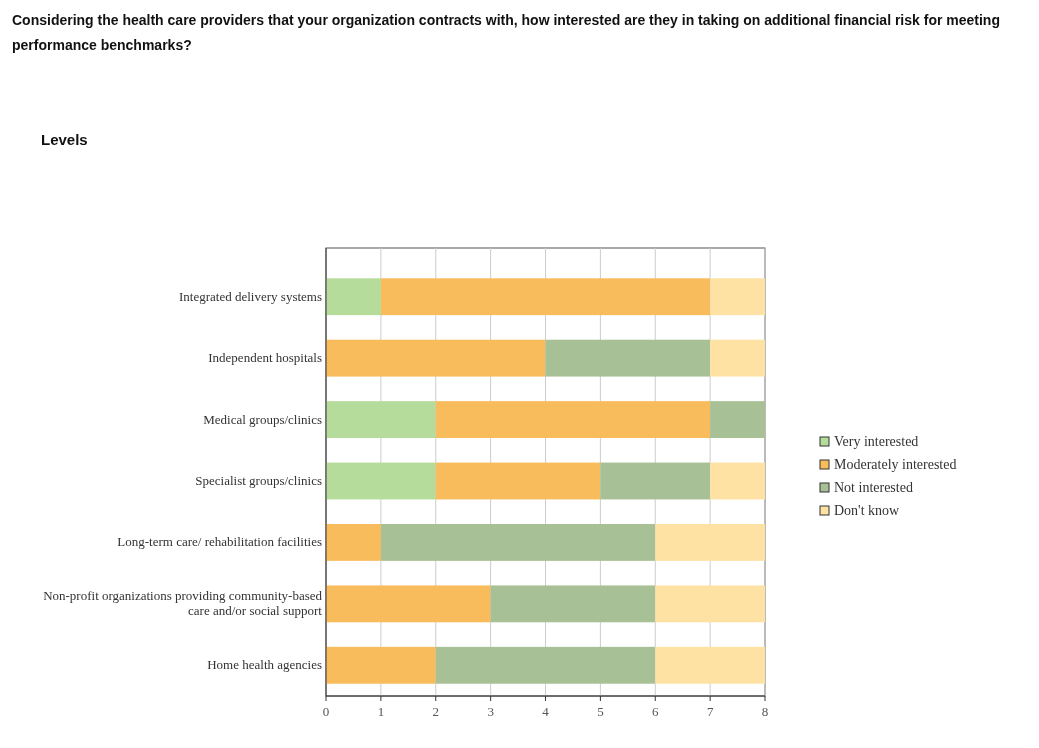 The width and height of the screenshot is (1039, 748). What do you see at coordinates (546, 711) in the screenshot?
I see `x-tick-label: 4` at bounding box center [546, 711].